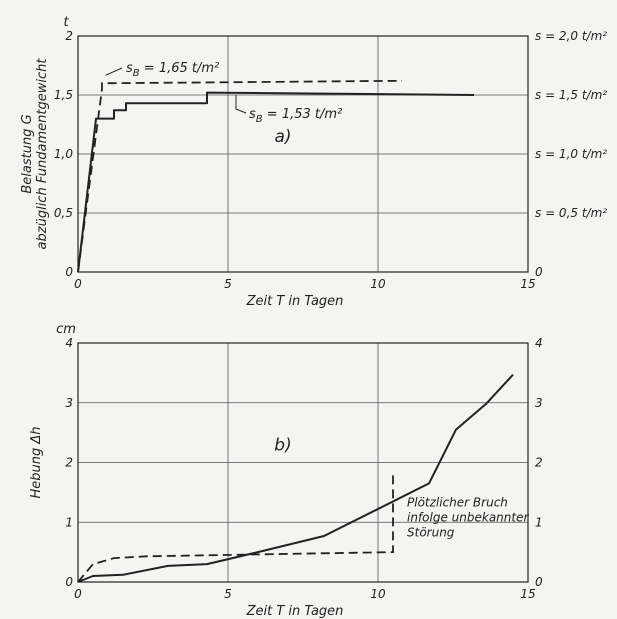 The height and width of the screenshot is (619, 617). Describe the element at coordinates (27, 153) in the screenshot. I see `chart-a-y-axis-label: Belastung G` at that location.